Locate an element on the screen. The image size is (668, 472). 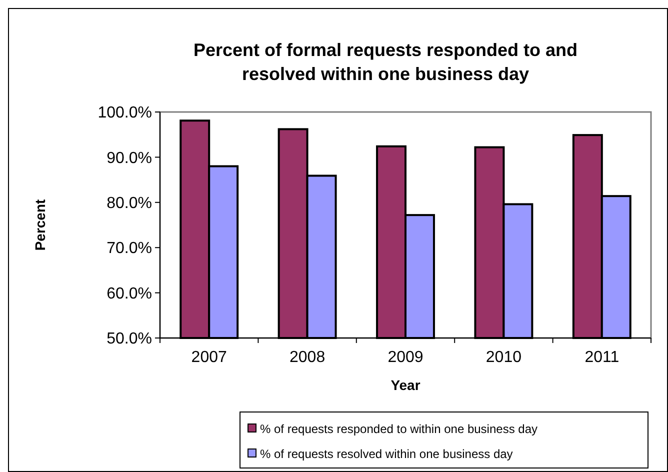
y-tick-label: 90.0% is located at coordinates (129, 158).